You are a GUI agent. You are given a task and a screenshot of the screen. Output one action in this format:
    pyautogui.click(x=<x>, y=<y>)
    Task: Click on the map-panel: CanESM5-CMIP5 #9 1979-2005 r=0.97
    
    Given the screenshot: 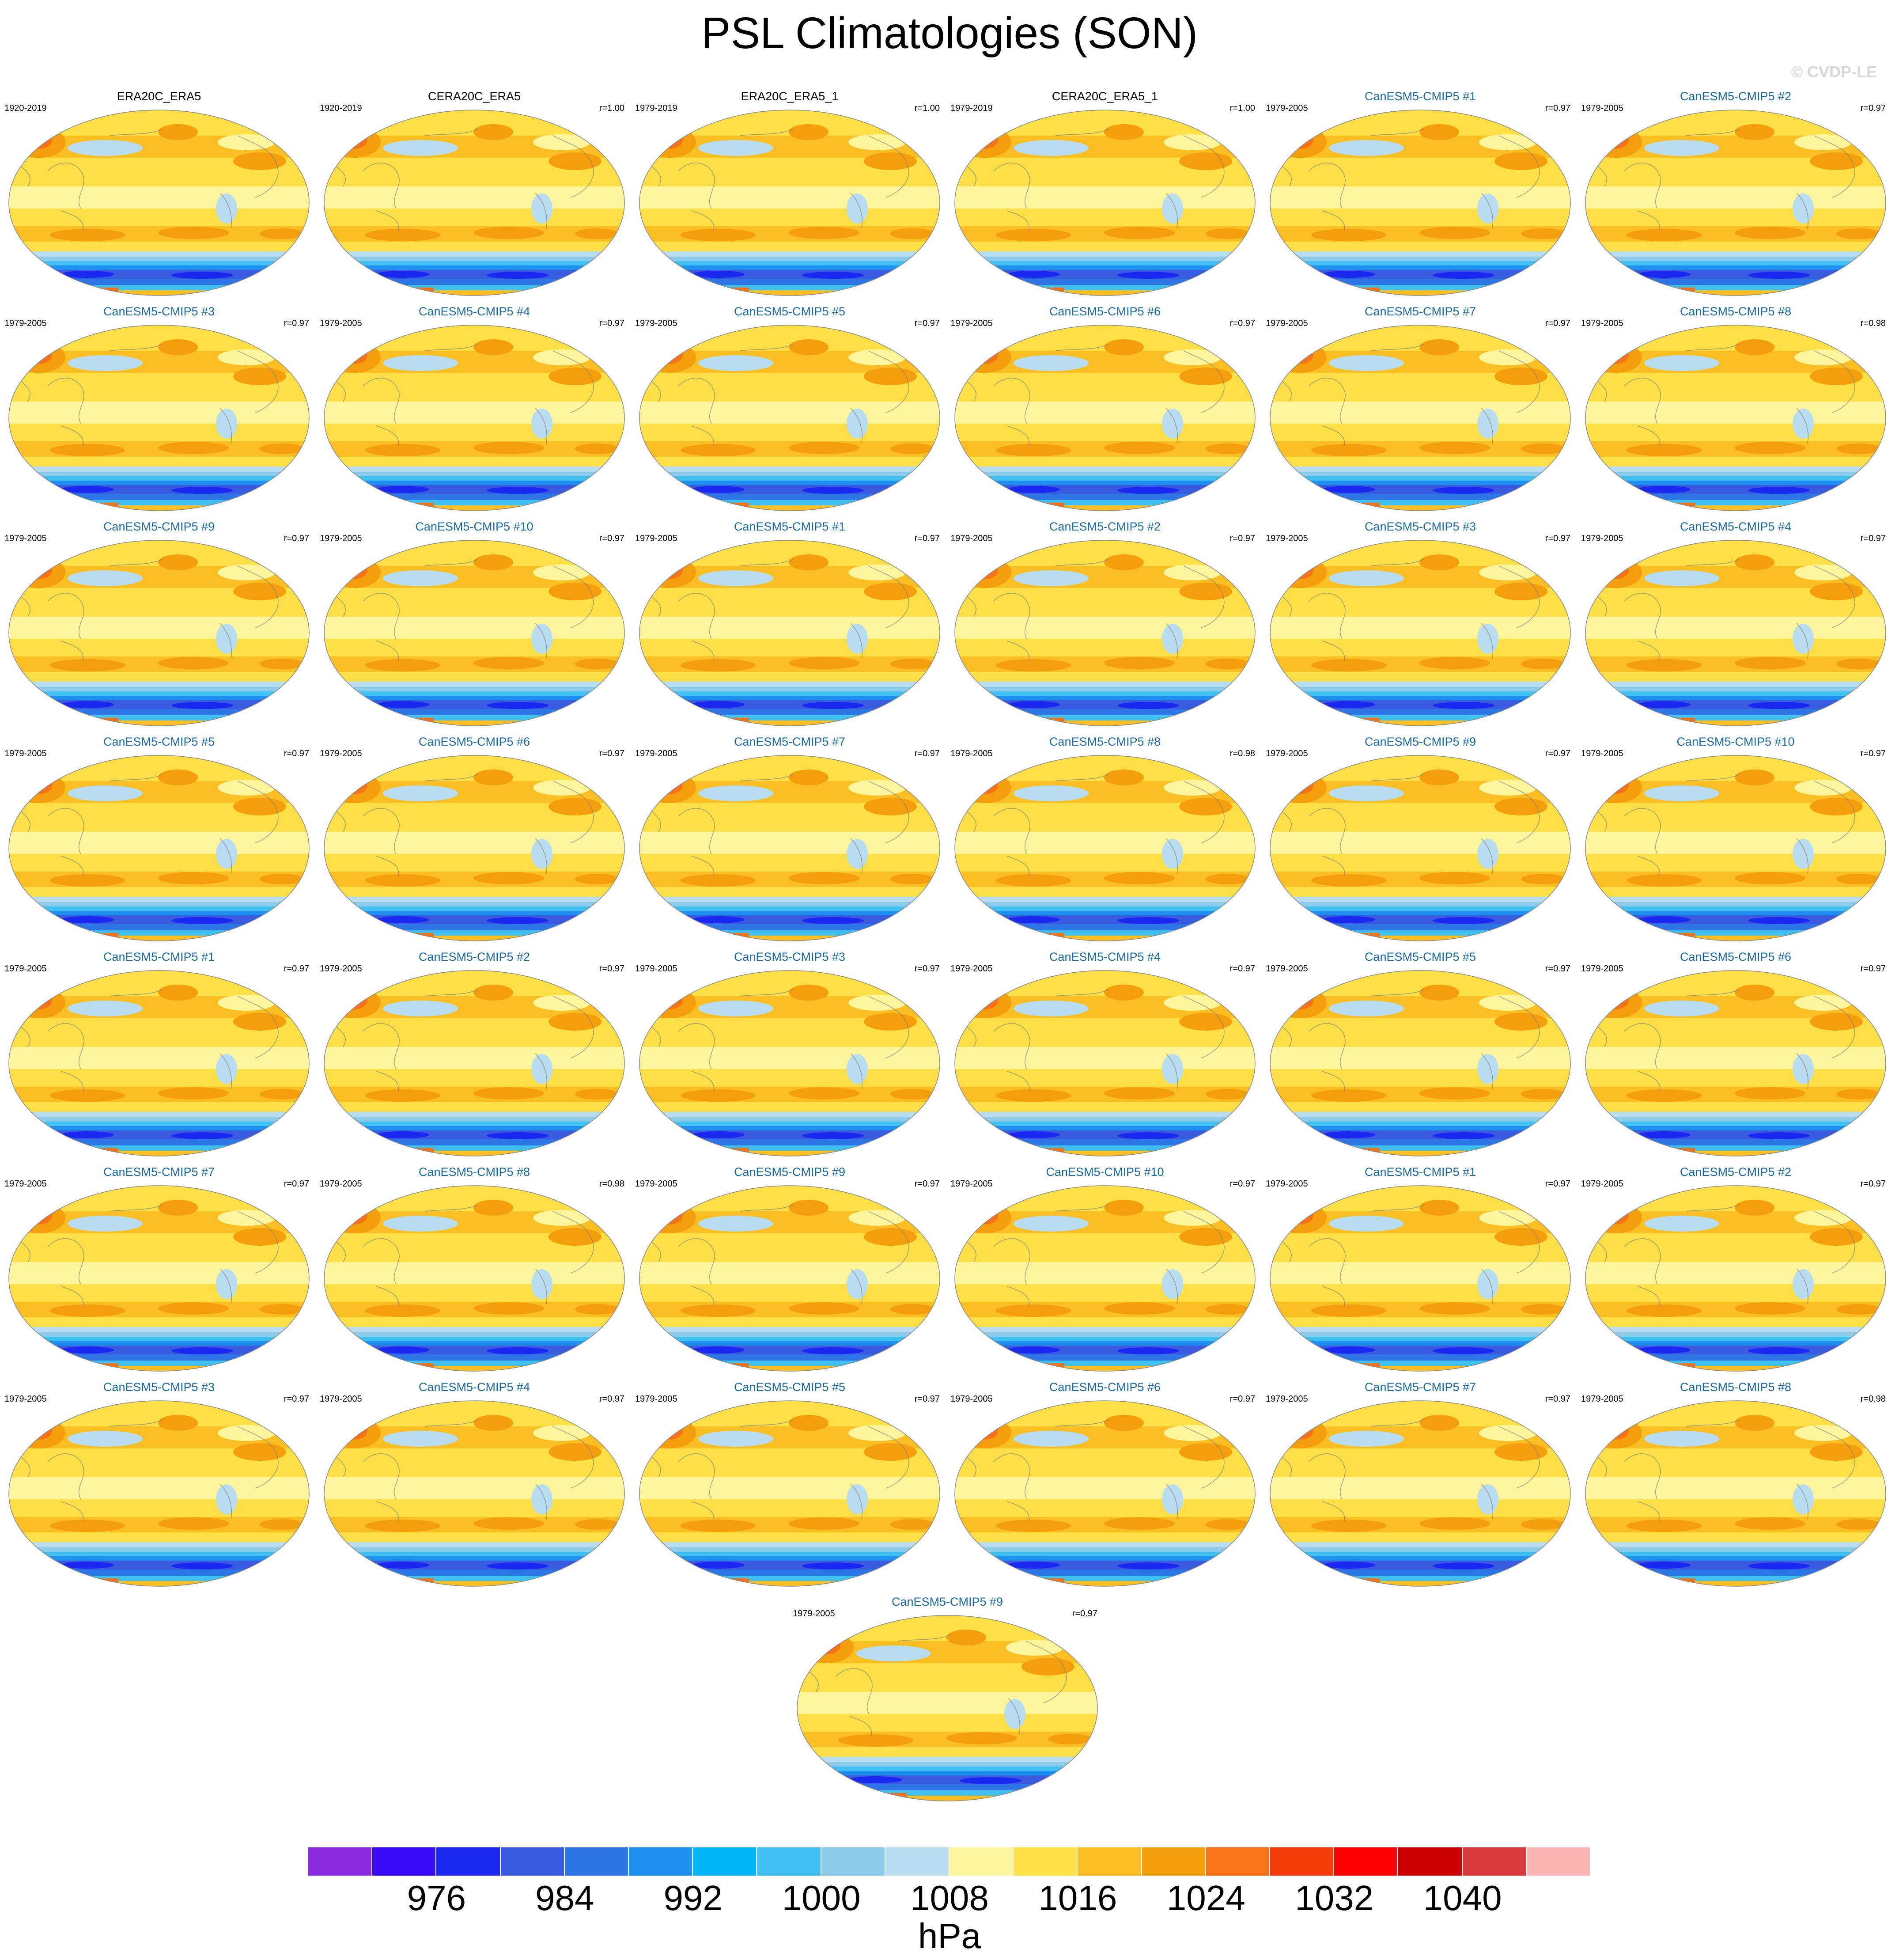 What is the action you would take?
    pyautogui.click(x=159, y=624)
    